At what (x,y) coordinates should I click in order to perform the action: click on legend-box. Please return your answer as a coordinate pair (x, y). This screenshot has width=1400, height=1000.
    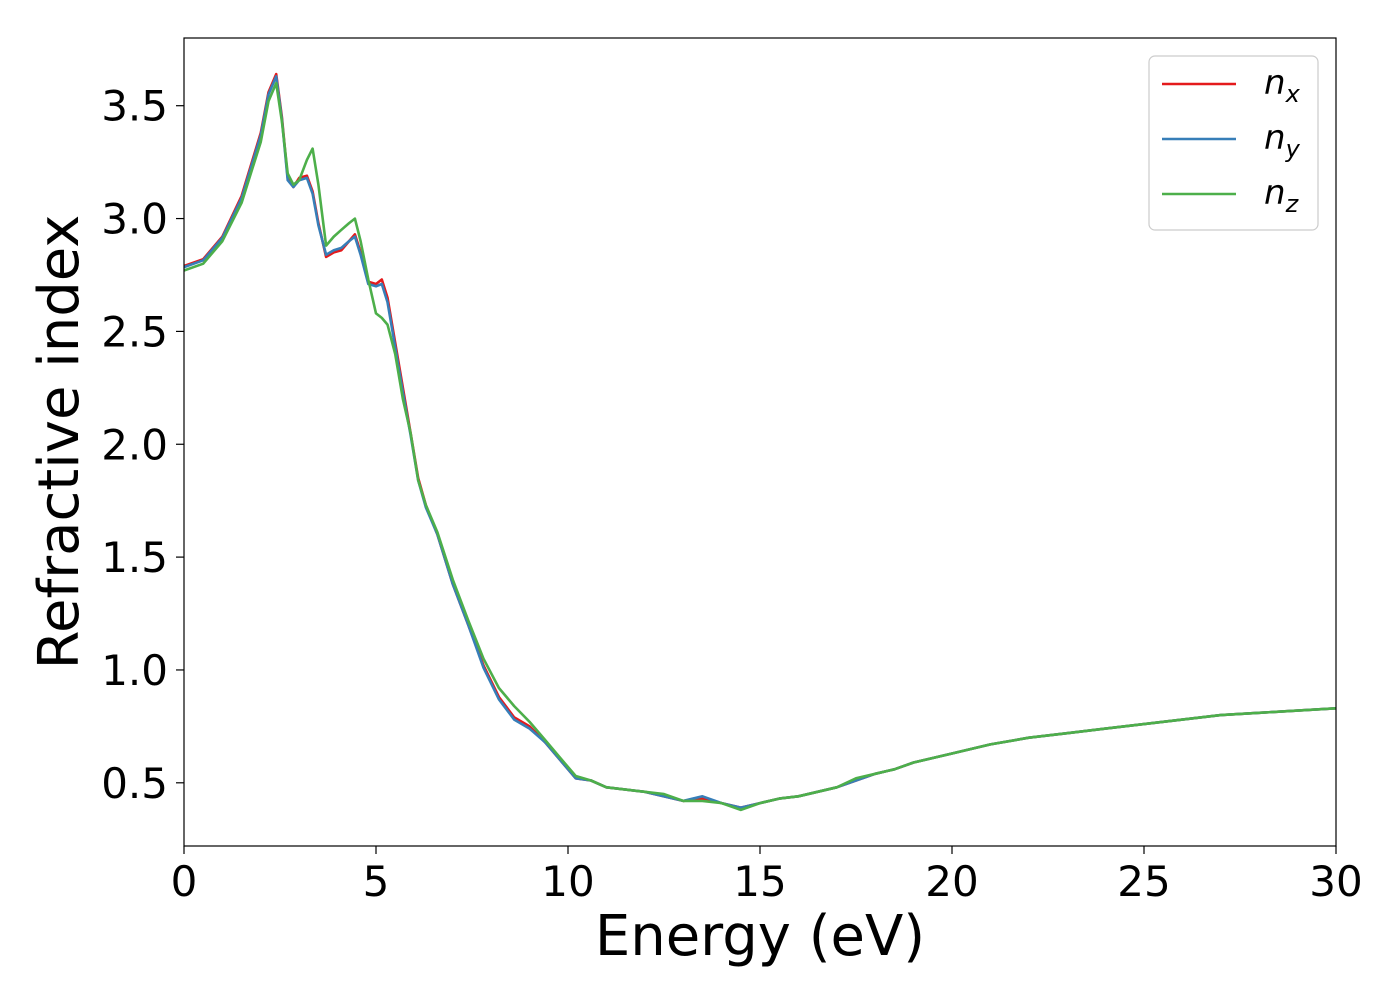
    Looking at the image, I should click on (1233, 143).